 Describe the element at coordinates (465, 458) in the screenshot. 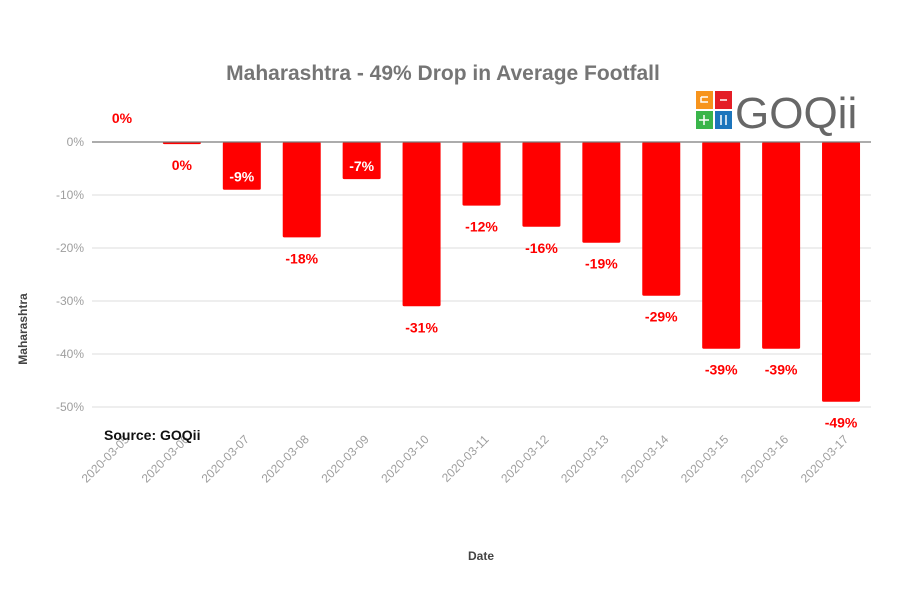

I see `x-tick-label: 2020-03-11` at that location.